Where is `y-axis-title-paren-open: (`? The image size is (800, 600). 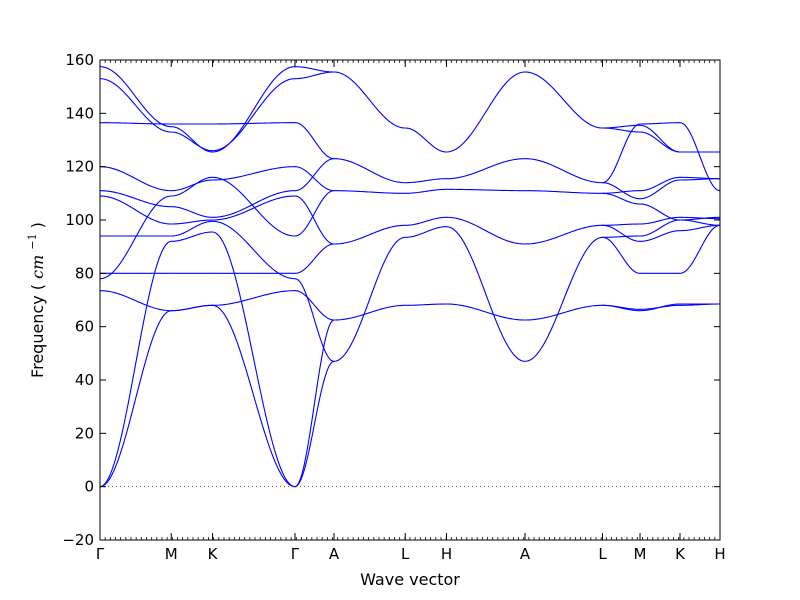 y-axis-title-paren-open: ( is located at coordinates (37, 287).